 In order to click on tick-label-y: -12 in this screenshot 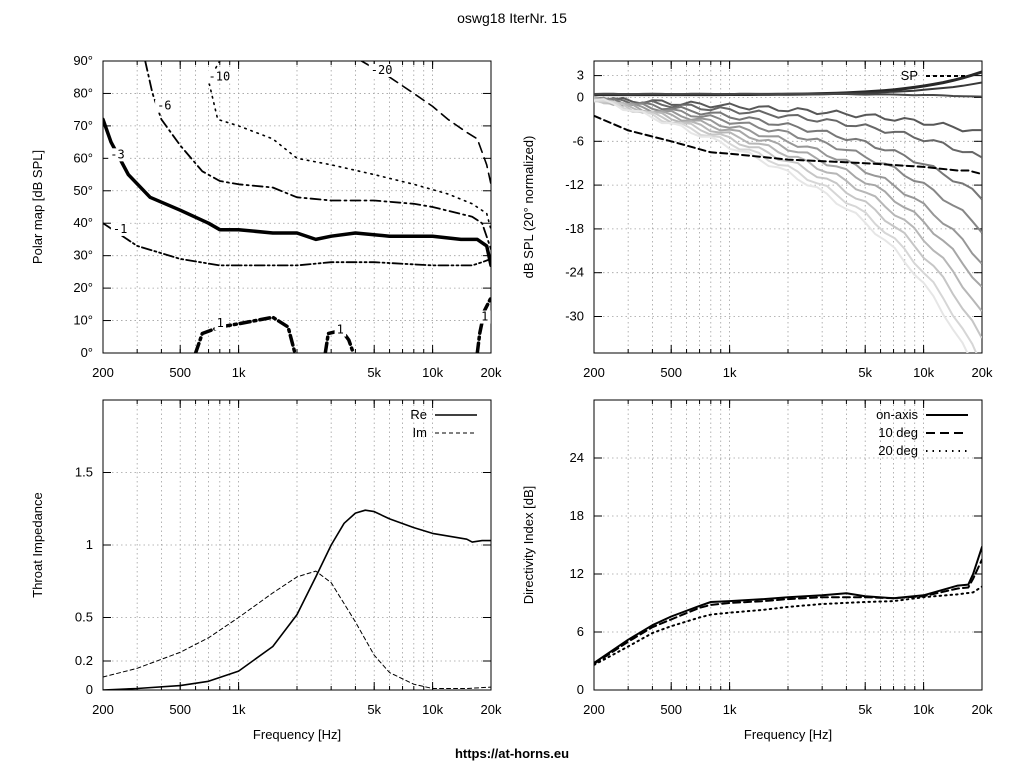, I will do `click(574, 184)`.